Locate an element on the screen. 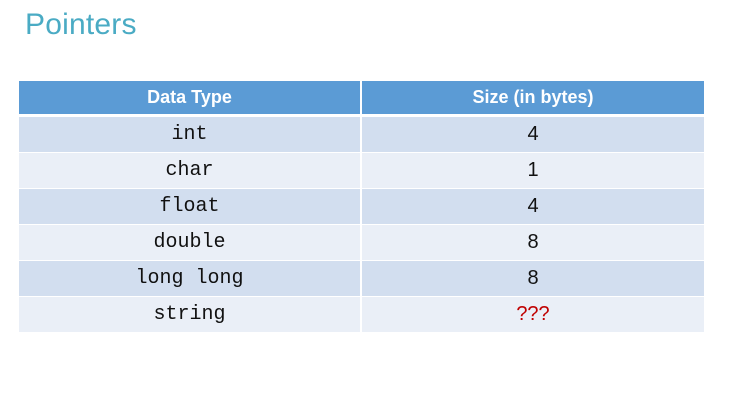  cell-data-type: long long is located at coordinates (190, 278).